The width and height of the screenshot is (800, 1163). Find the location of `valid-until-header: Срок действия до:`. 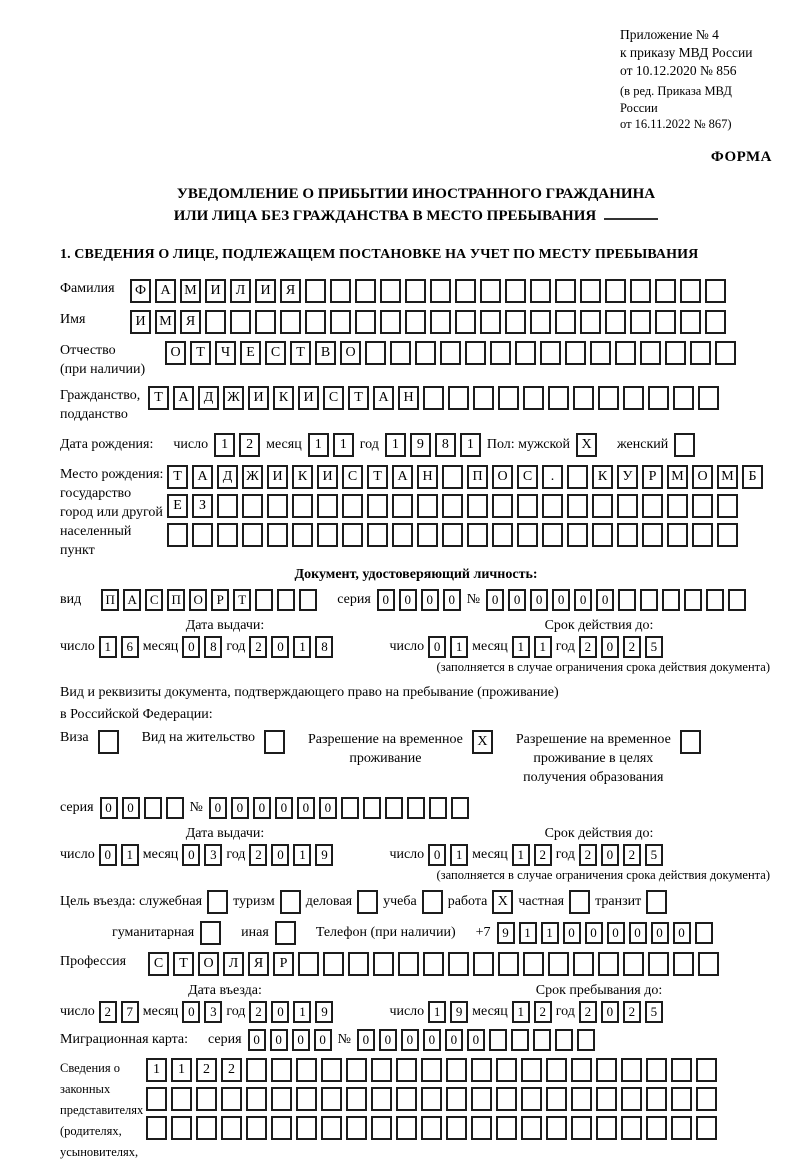

valid-until-header: Срок действия до: is located at coordinates (599, 626).